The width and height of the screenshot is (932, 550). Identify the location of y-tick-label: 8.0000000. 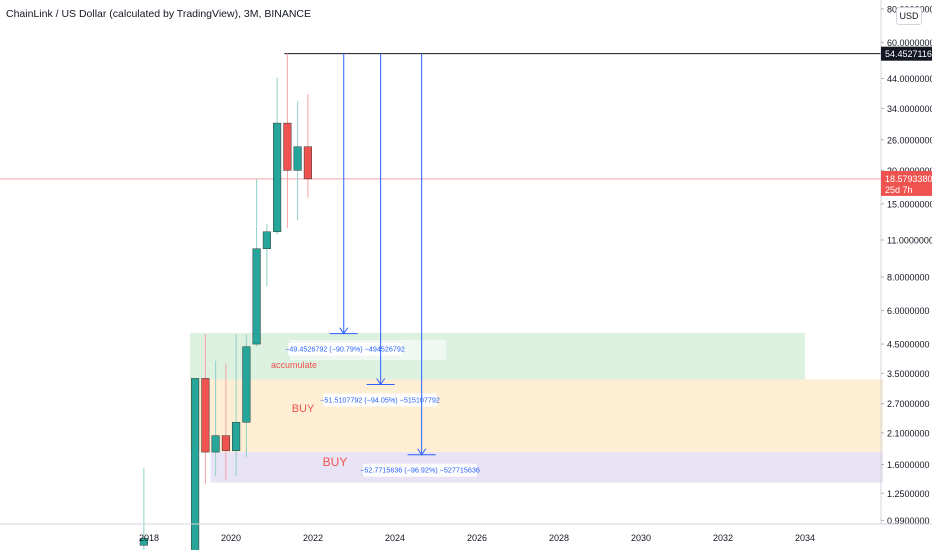
(908, 278).